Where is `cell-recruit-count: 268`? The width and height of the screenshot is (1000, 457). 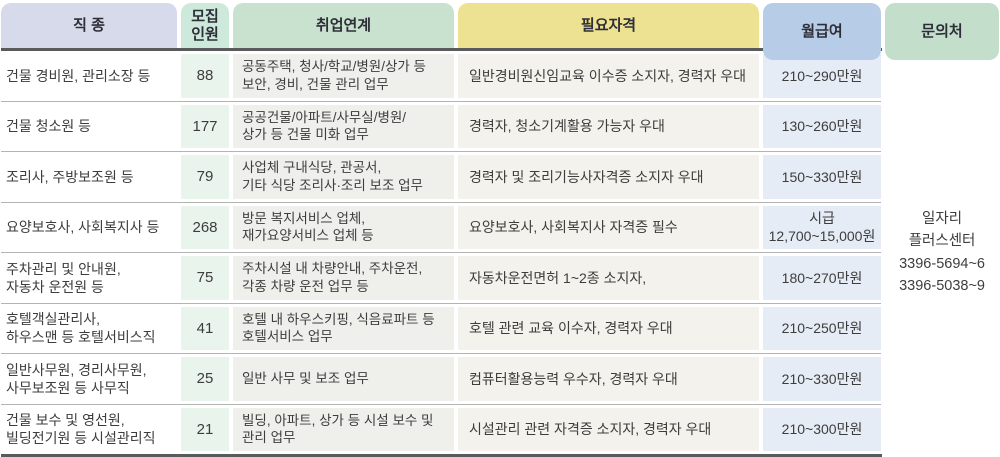
cell-recruit-count: 268 is located at coordinates (205, 227).